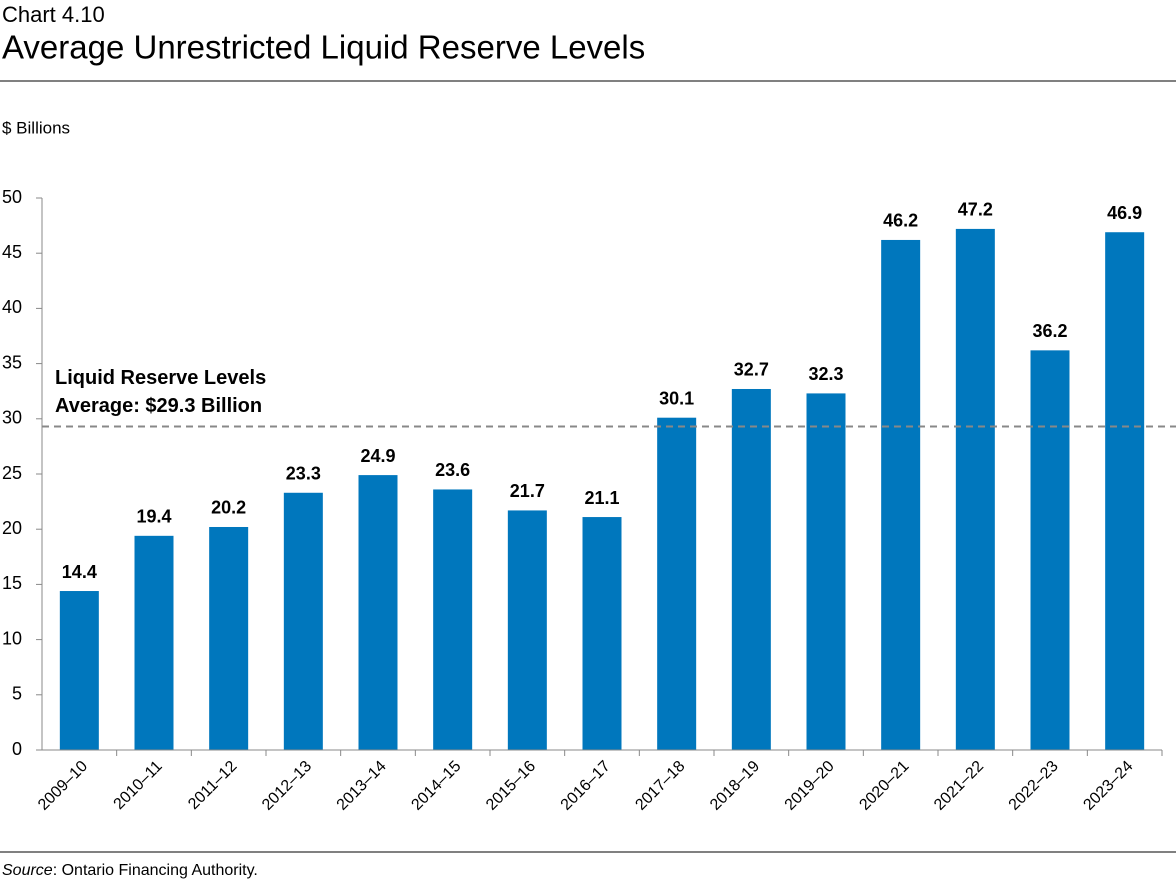  Describe the element at coordinates (158, 406) in the screenshot. I see `average-annotation: Average: $29.3 Billion` at that location.